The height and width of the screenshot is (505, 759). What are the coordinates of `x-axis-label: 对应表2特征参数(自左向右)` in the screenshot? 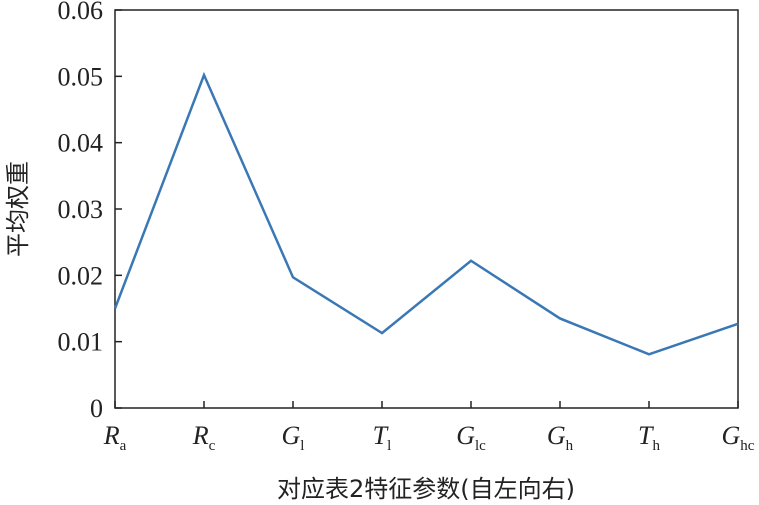 It's located at (426, 489).